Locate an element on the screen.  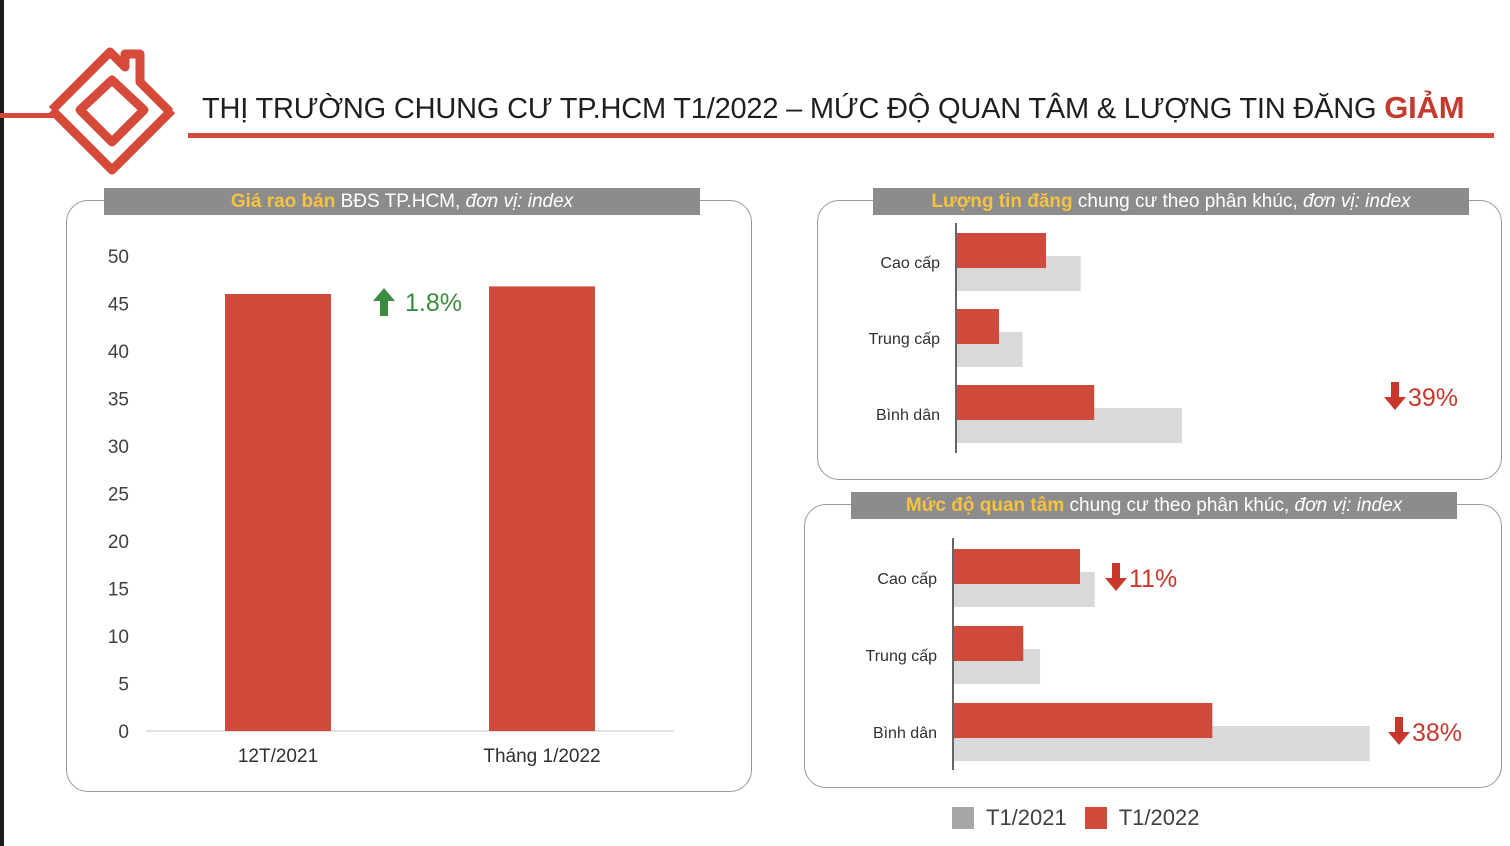
x-tick-label: Tháng 1/2022 is located at coordinates (541, 756).